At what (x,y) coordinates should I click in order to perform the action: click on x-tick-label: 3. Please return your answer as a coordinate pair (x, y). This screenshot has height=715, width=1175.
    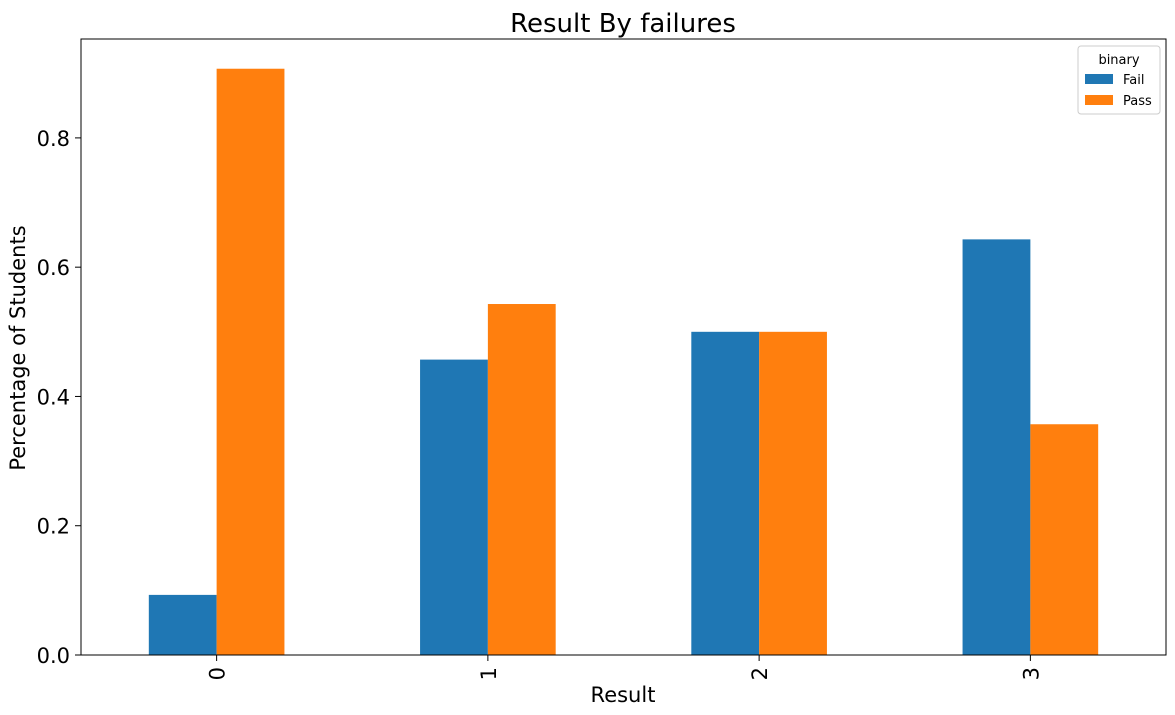
    Looking at the image, I should click on (1031, 673).